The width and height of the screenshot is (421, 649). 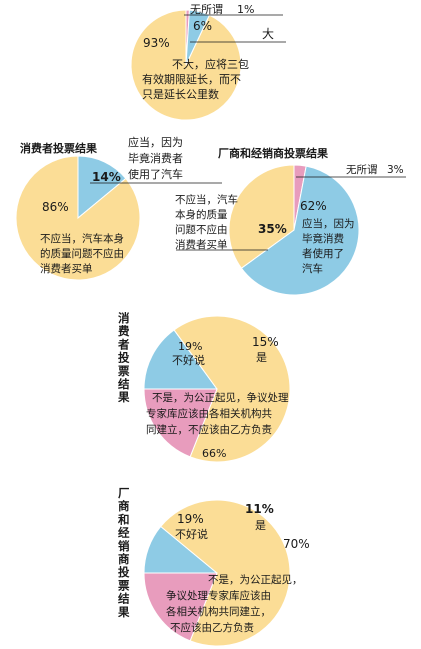 I want to click on slice-label: 本身的质量, so click(x=201, y=214).